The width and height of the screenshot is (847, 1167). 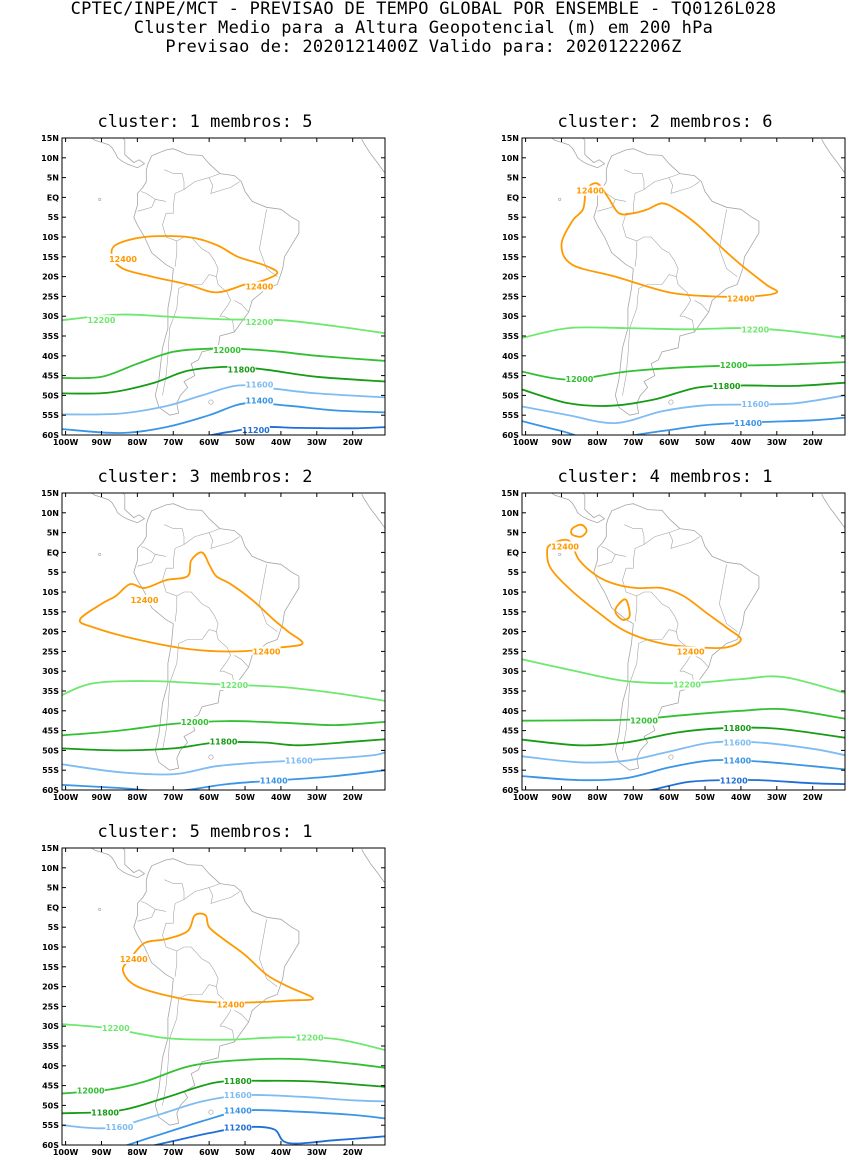 I want to click on africa-coastline, so click(x=833, y=156).